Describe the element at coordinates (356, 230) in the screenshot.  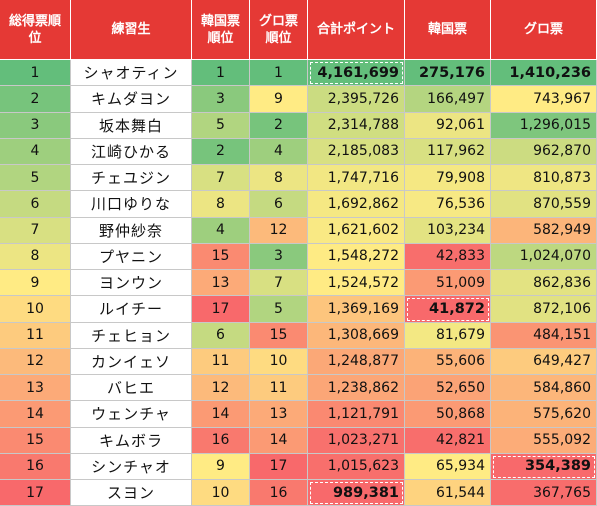
I see `cell-total-points: 1,621,602` at that location.